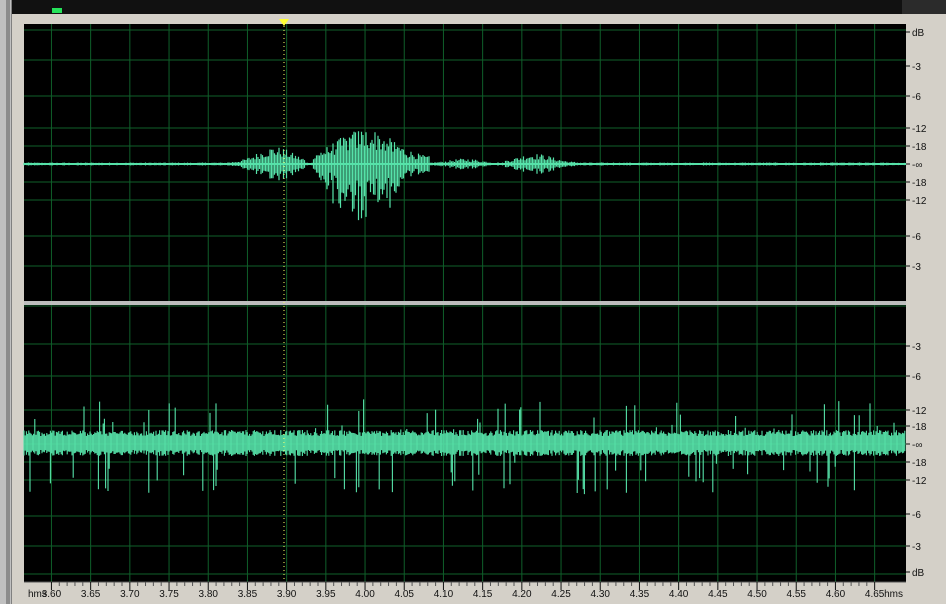 The image size is (946, 604). I want to click on ruler-unit-left: hms, so click(37, 594).